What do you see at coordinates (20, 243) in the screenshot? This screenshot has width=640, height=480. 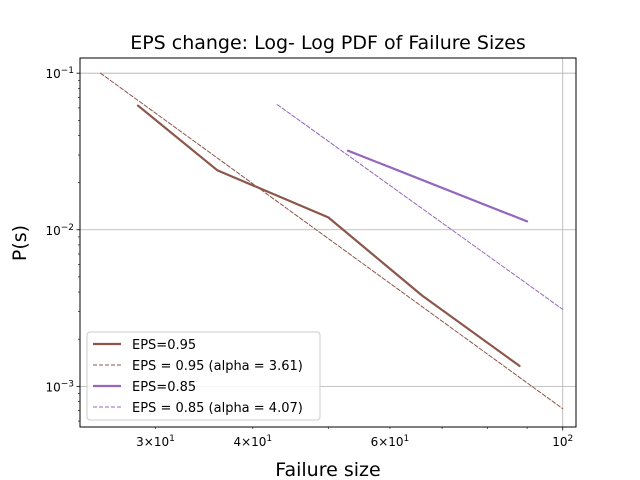 I see `y-axis-label: P(s)` at bounding box center [20, 243].